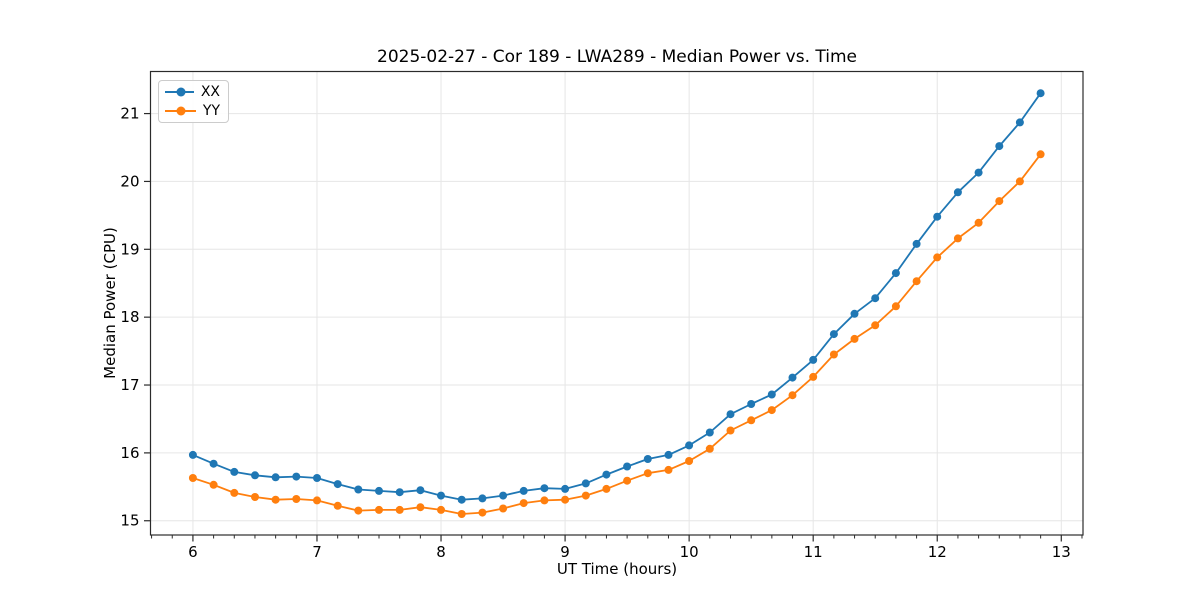  What do you see at coordinates (565, 552) in the screenshot?
I see `x-tick-label: 9` at bounding box center [565, 552].